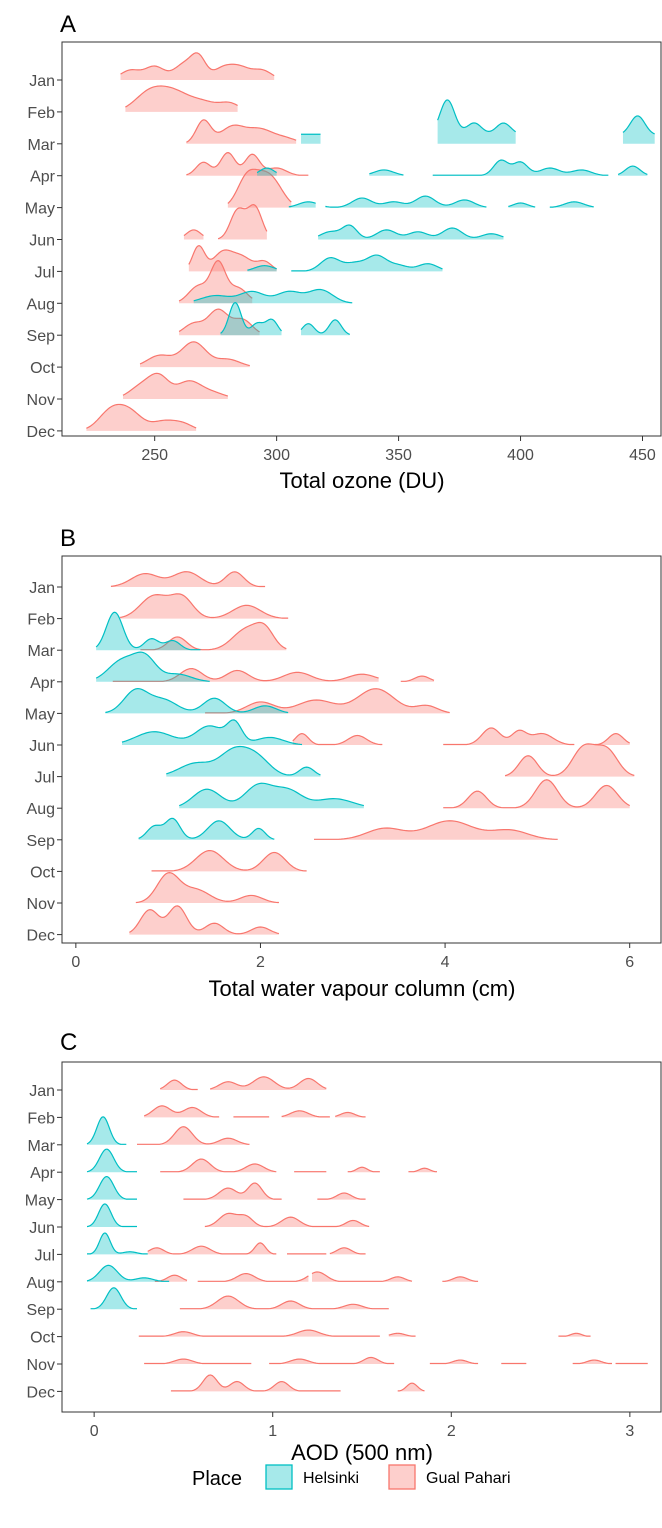 The height and width of the screenshot is (1528, 662). What do you see at coordinates (276, 455) in the screenshot?
I see `x-tick-label: 300` at bounding box center [276, 455].